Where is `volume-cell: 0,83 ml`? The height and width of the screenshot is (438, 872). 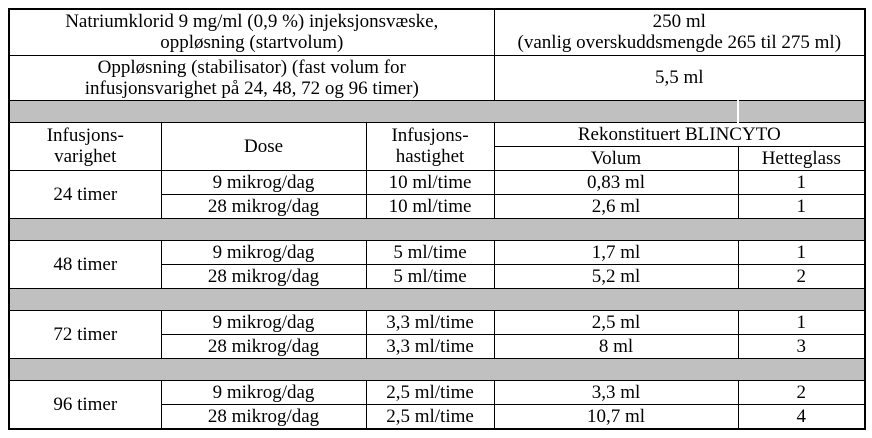
volume-cell: 0,83 ml is located at coordinates (616, 182).